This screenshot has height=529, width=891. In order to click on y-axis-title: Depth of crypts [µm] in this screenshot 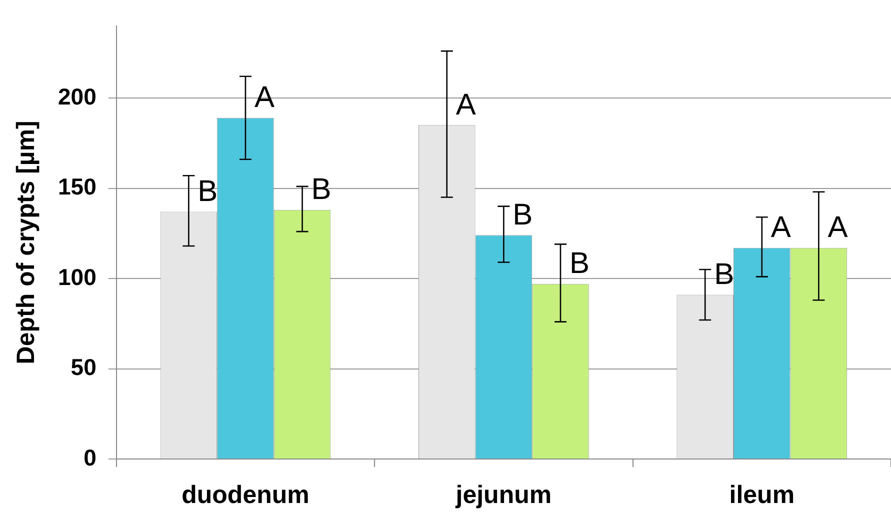, I will do `click(26, 242)`.